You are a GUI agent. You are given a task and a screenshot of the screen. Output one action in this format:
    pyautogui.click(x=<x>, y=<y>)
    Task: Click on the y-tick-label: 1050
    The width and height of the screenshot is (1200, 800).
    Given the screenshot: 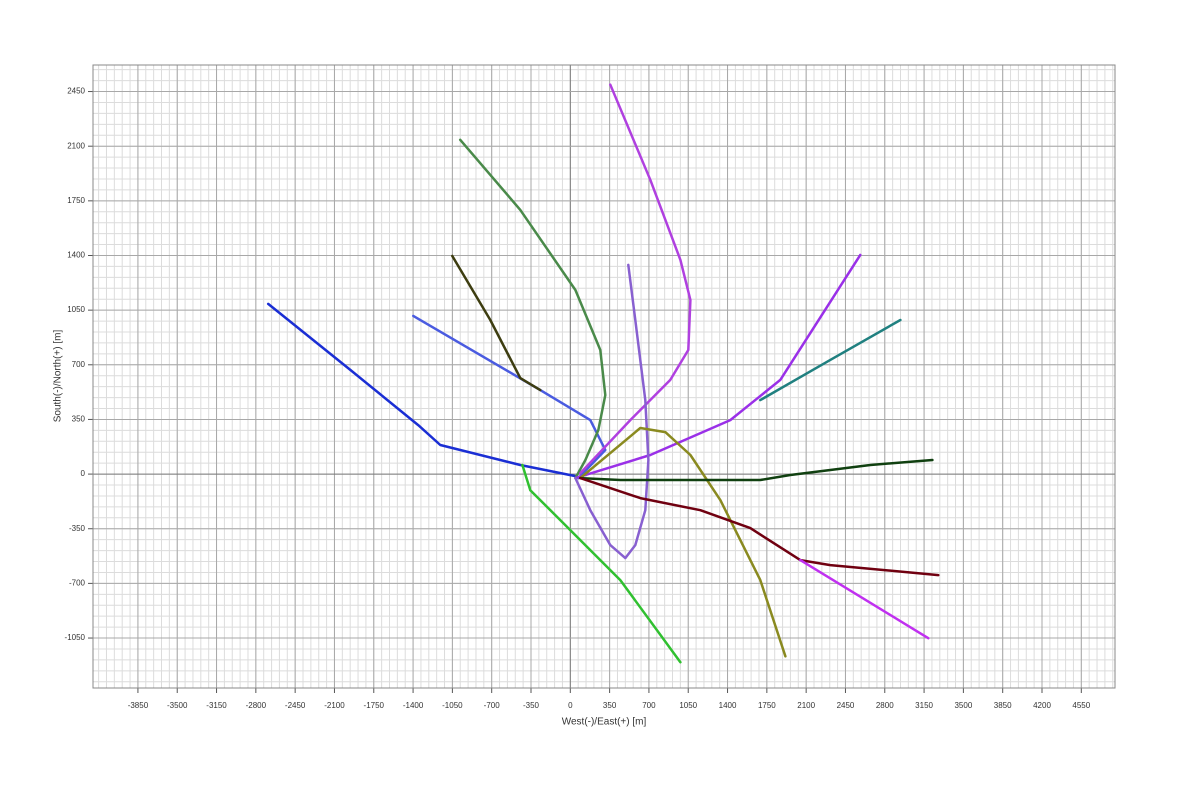 What is the action you would take?
    pyautogui.click(x=76, y=309)
    